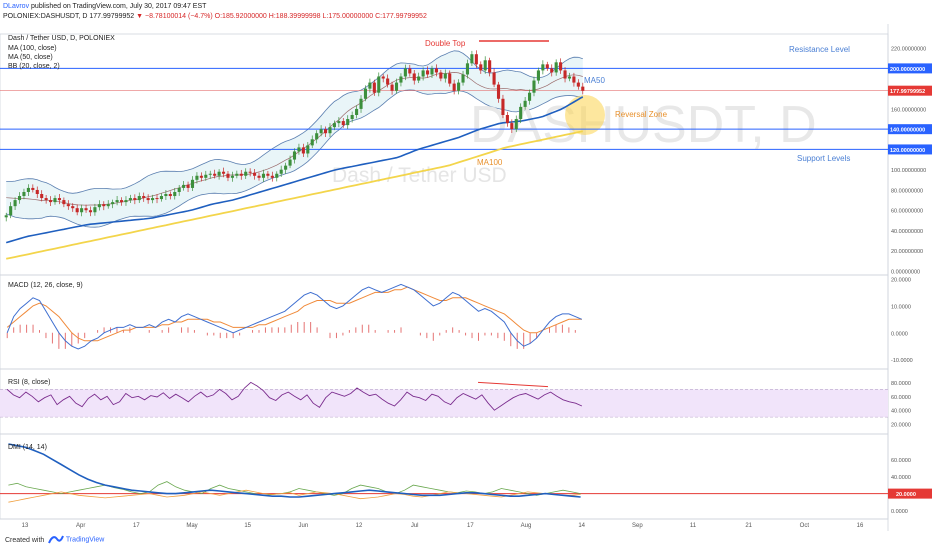  I want to click on created-with-text: Created with, so click(25, 540).